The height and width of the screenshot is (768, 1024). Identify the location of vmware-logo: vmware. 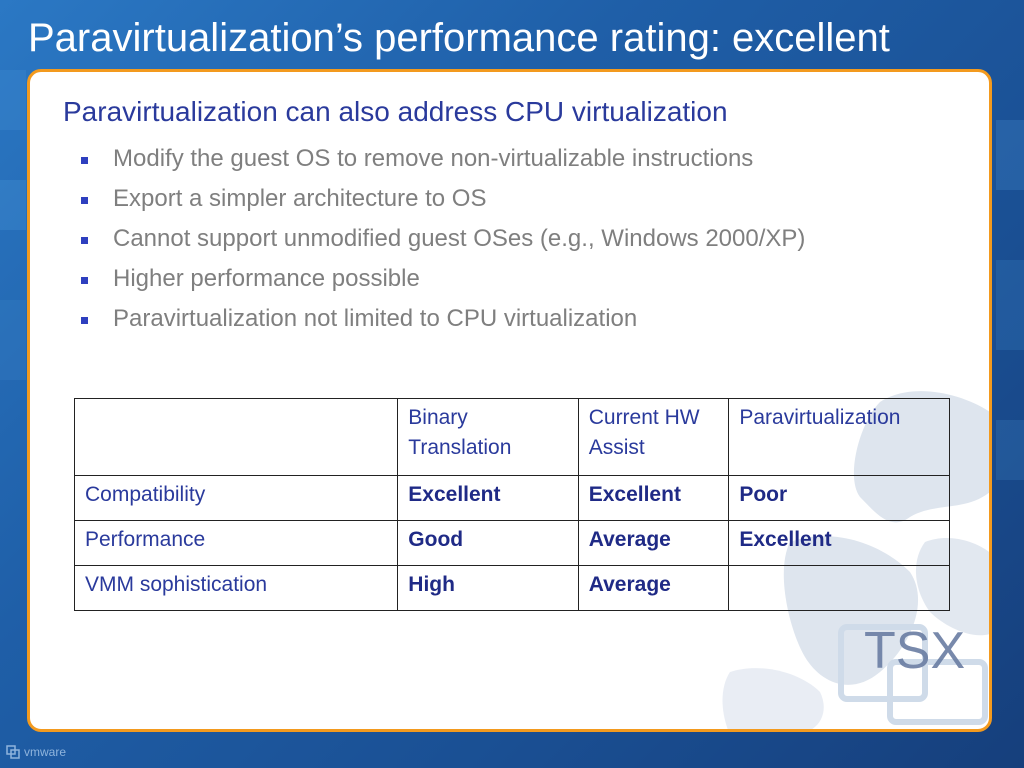
(36, 752).